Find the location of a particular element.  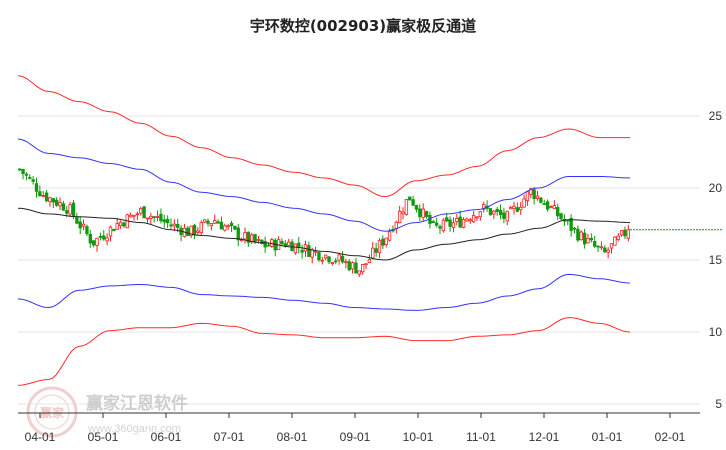

y-tick-label-10: 10 is located at coordinates (716, 332).